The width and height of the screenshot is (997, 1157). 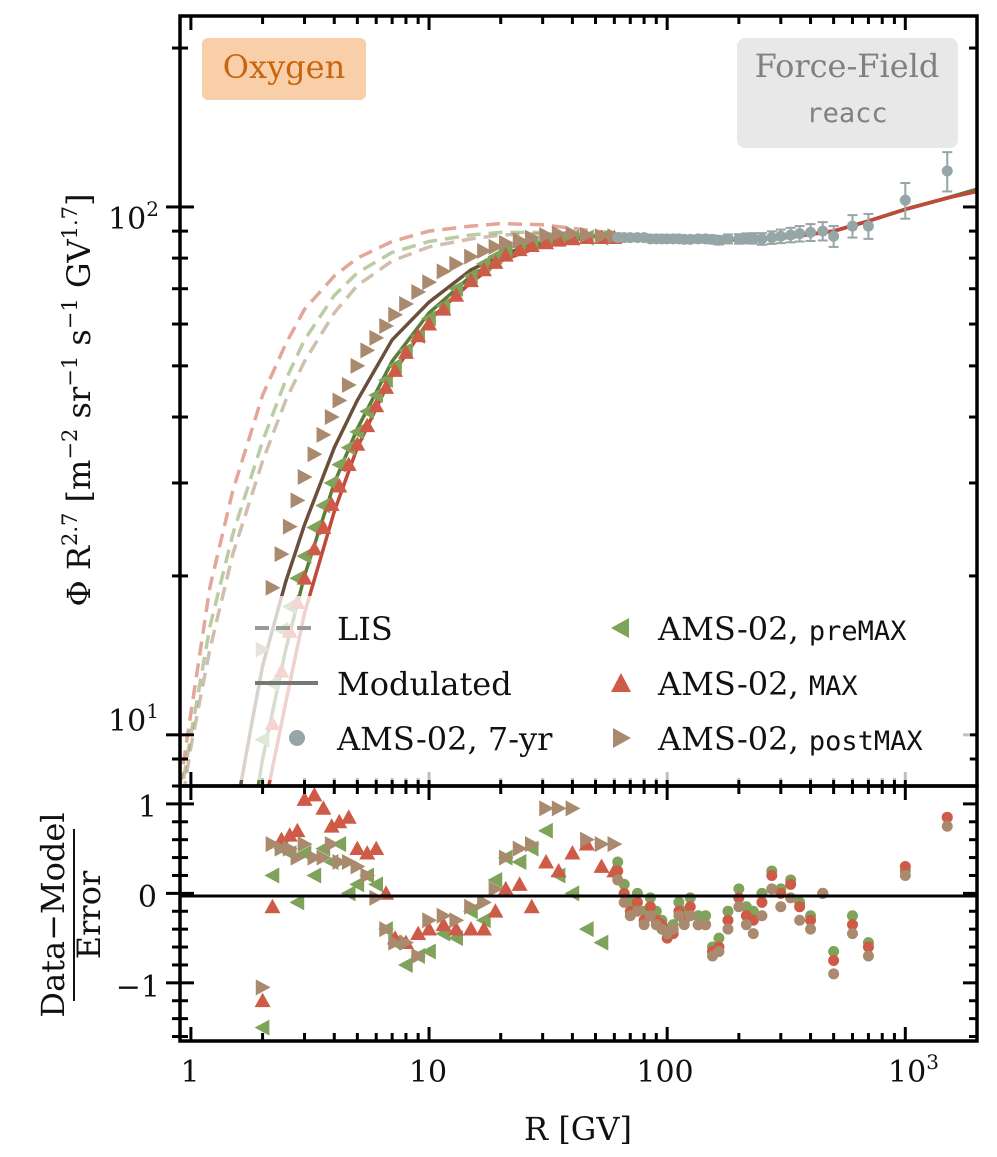 What do you see at coordinates (152, 711) in the screenshot?
I see `ytick-label-10-exp: 1` at bounding box center [152, 711].